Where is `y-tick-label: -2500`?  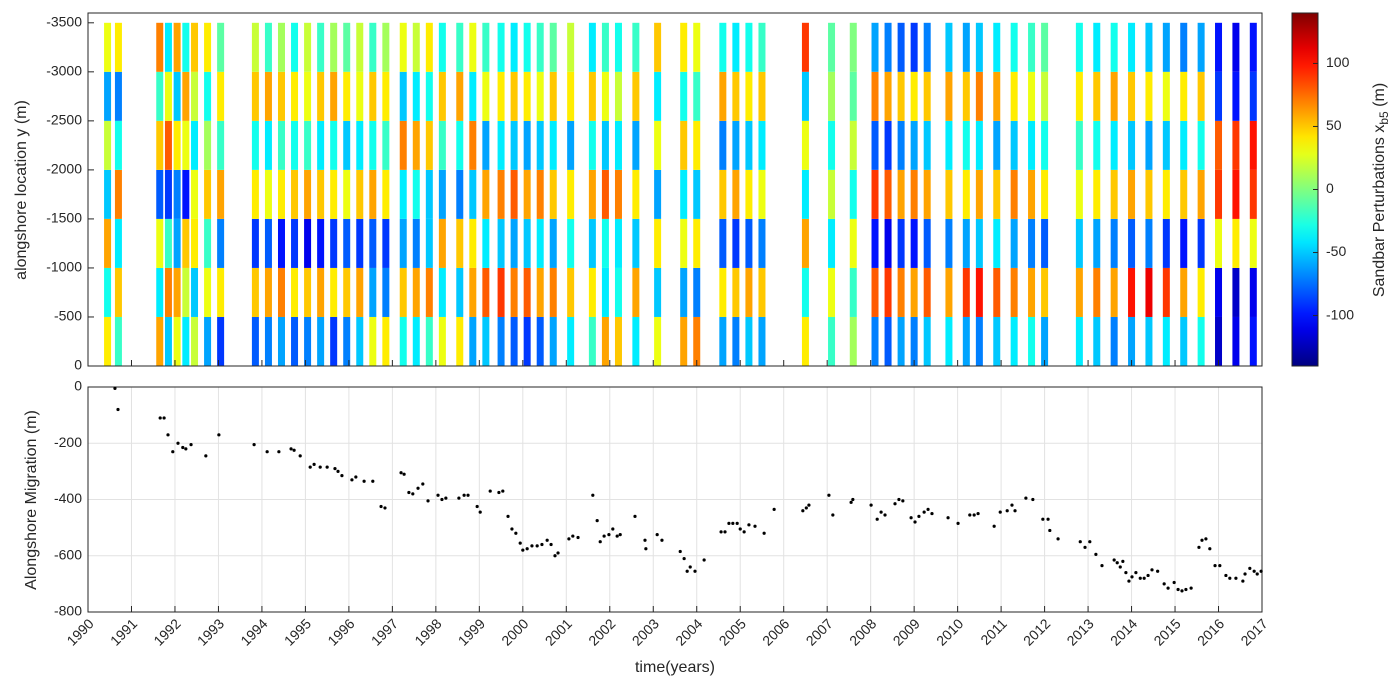
y-tick-label: -2500 is located at coordinates (64, 120).